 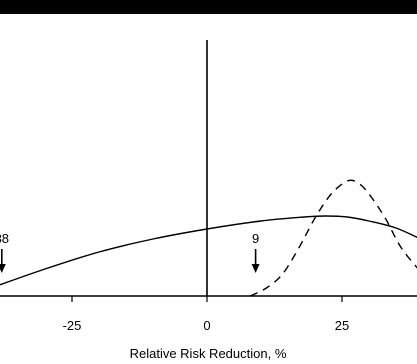 I want to click on x-tick-label: -25, so click(x=72, y=325).